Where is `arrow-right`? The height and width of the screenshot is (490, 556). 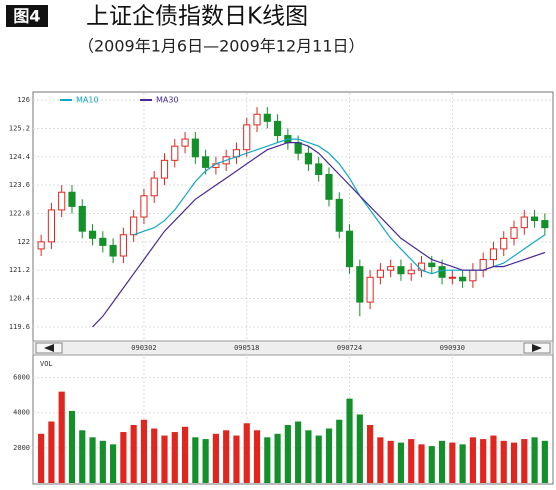
arrow-right is located at coordinates (537, 348).